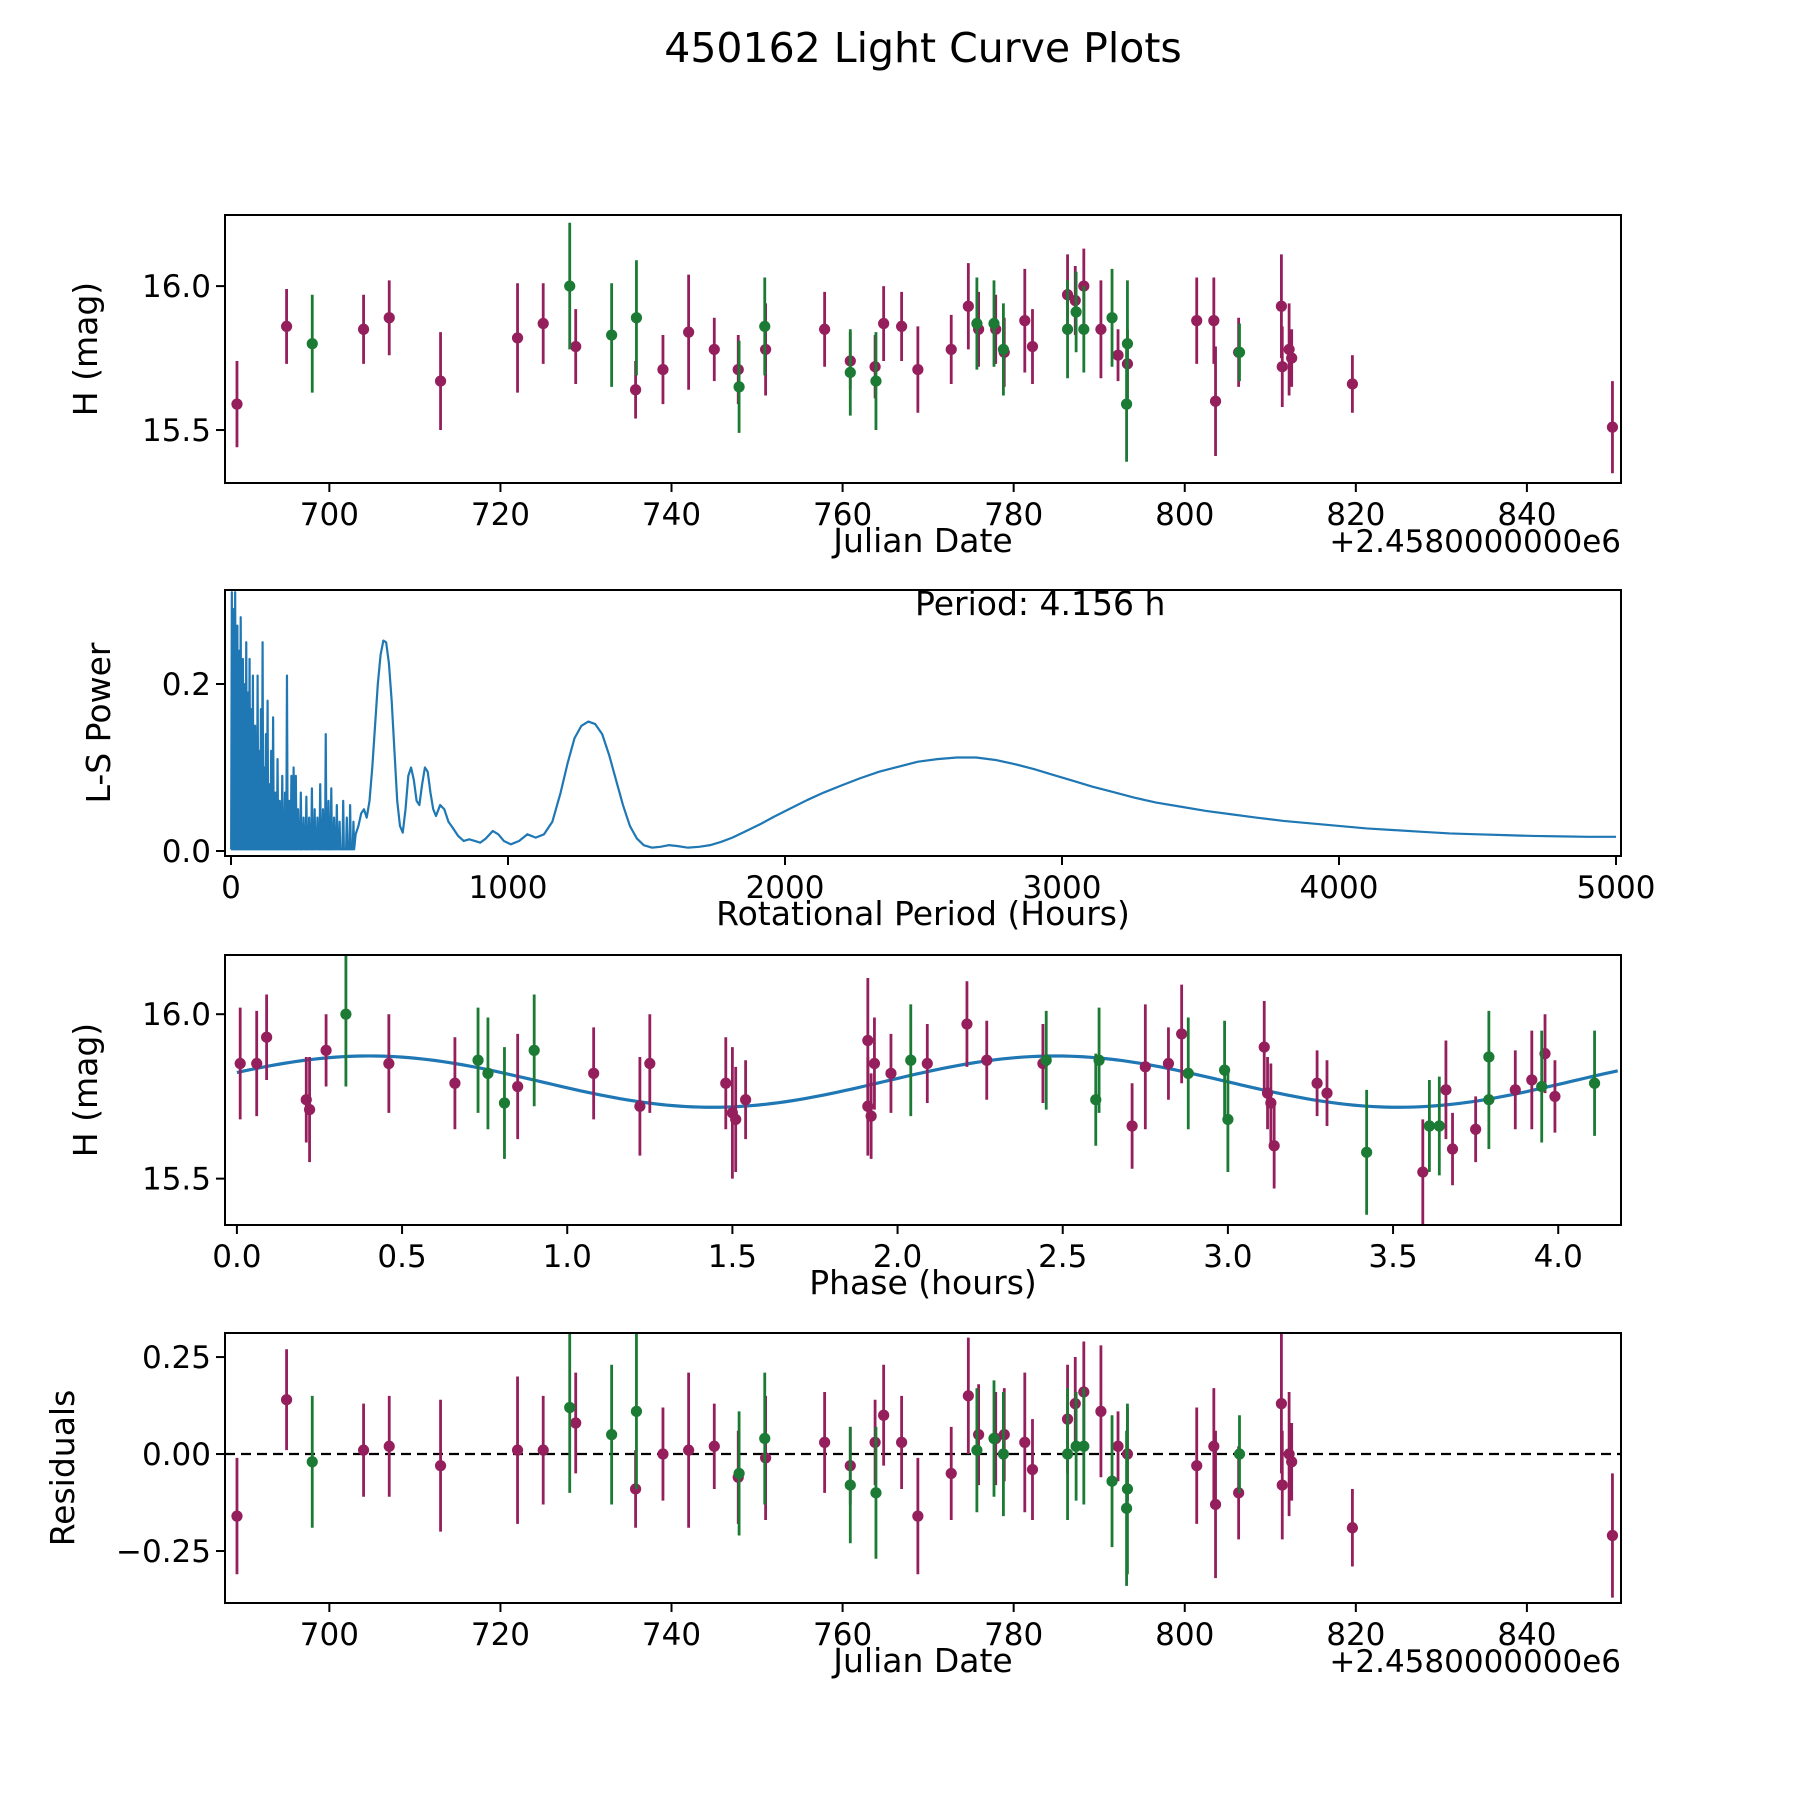  I want to click on x-tick-label: 0.5, so click(401, 1257).